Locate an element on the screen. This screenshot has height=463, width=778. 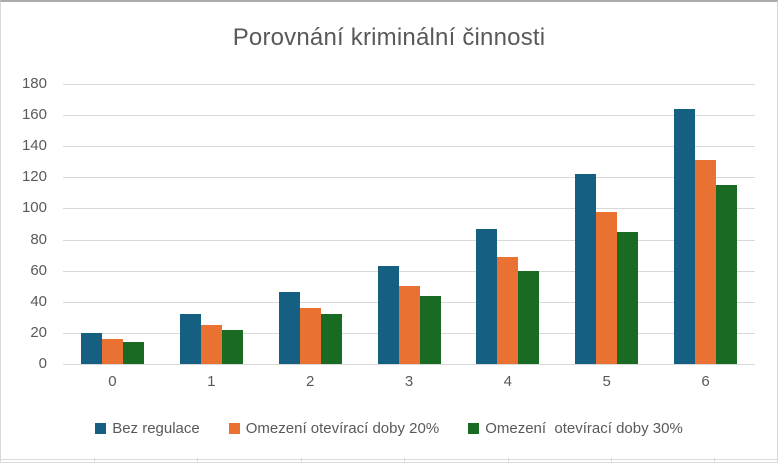
bar-bez-regulace-x0 is located at coordinates (91, 348).